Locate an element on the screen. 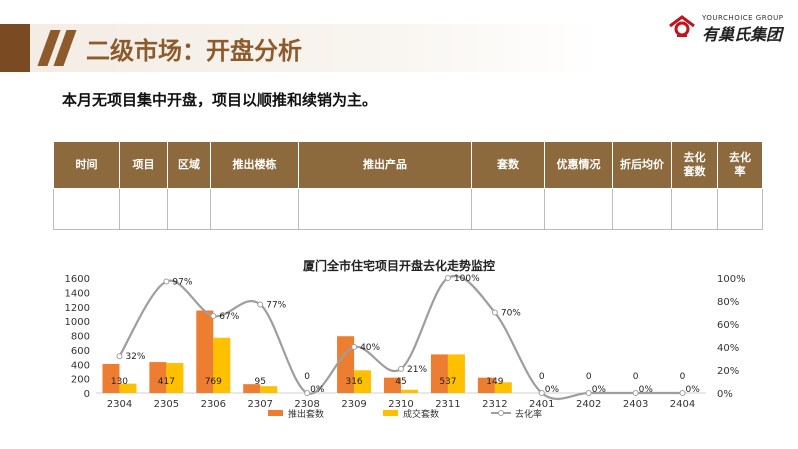 The image size is (798, 449). rate-data-label: 100% is located at coordinates (467, 279).